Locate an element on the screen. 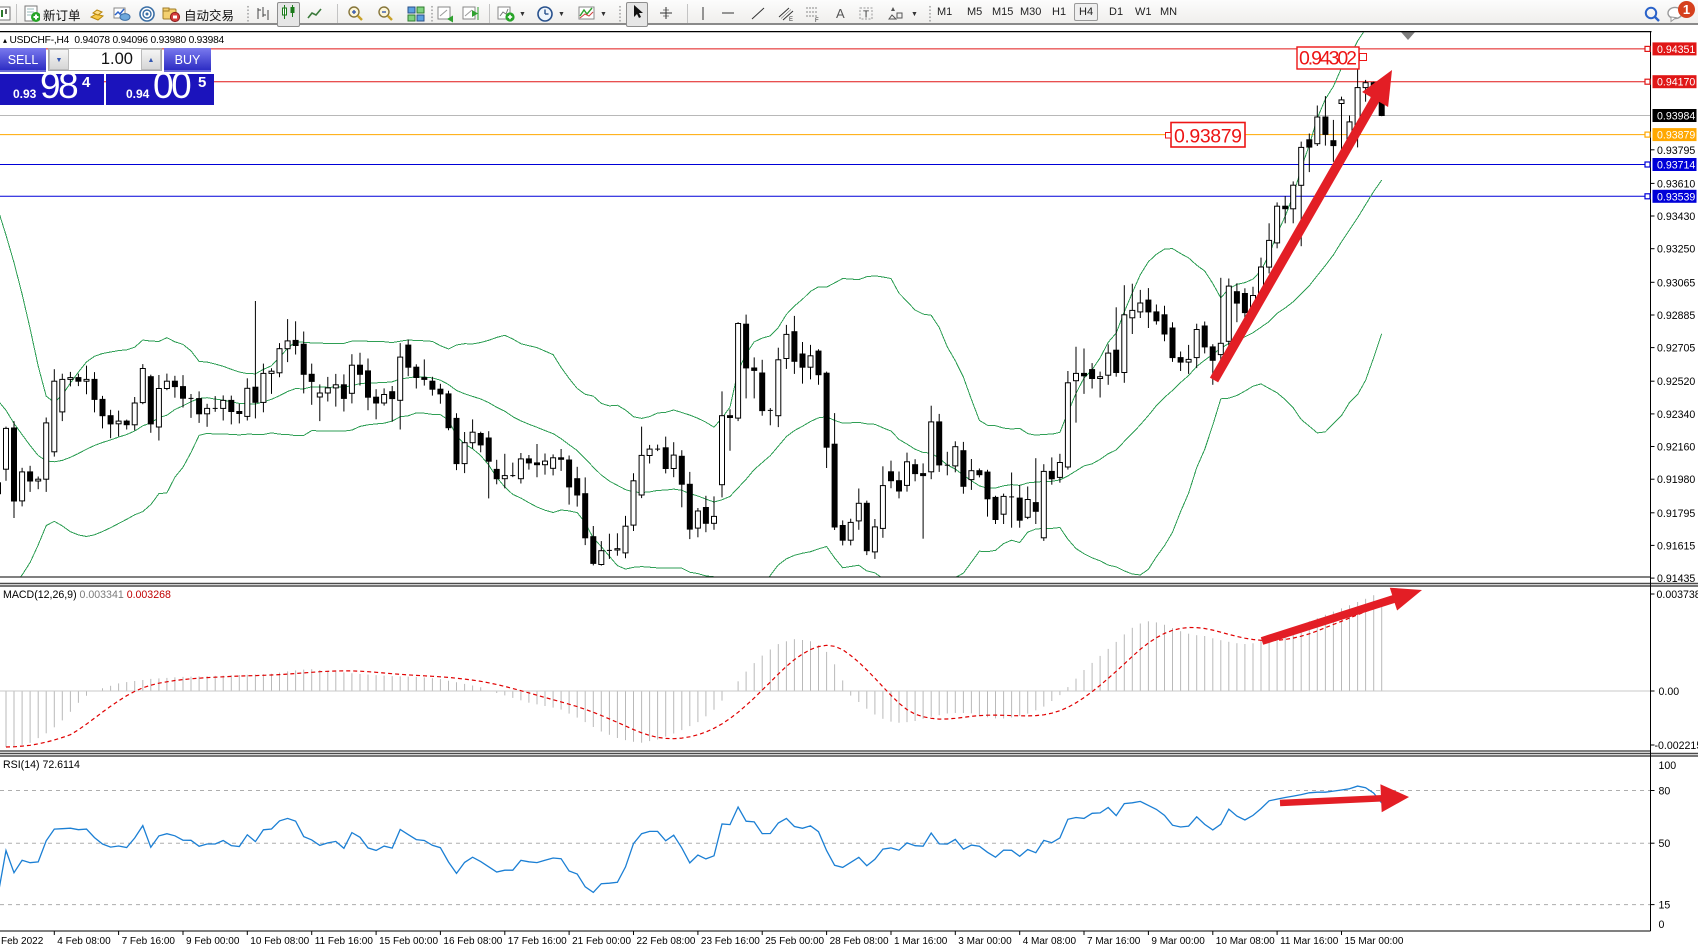 The width and height of the screenshot is (1698, 947). svg-text:MACD(12,26,9) 0.003341 0.00326: MACD(12,26,9) 0.003341 0.003268 is located at coordinates (87, 595).